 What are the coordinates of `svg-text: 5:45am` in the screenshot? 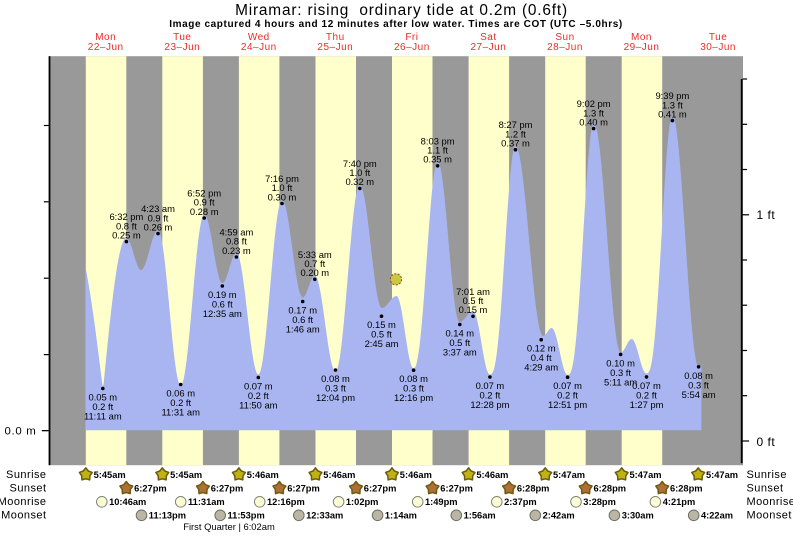 It's located at (110, 475).